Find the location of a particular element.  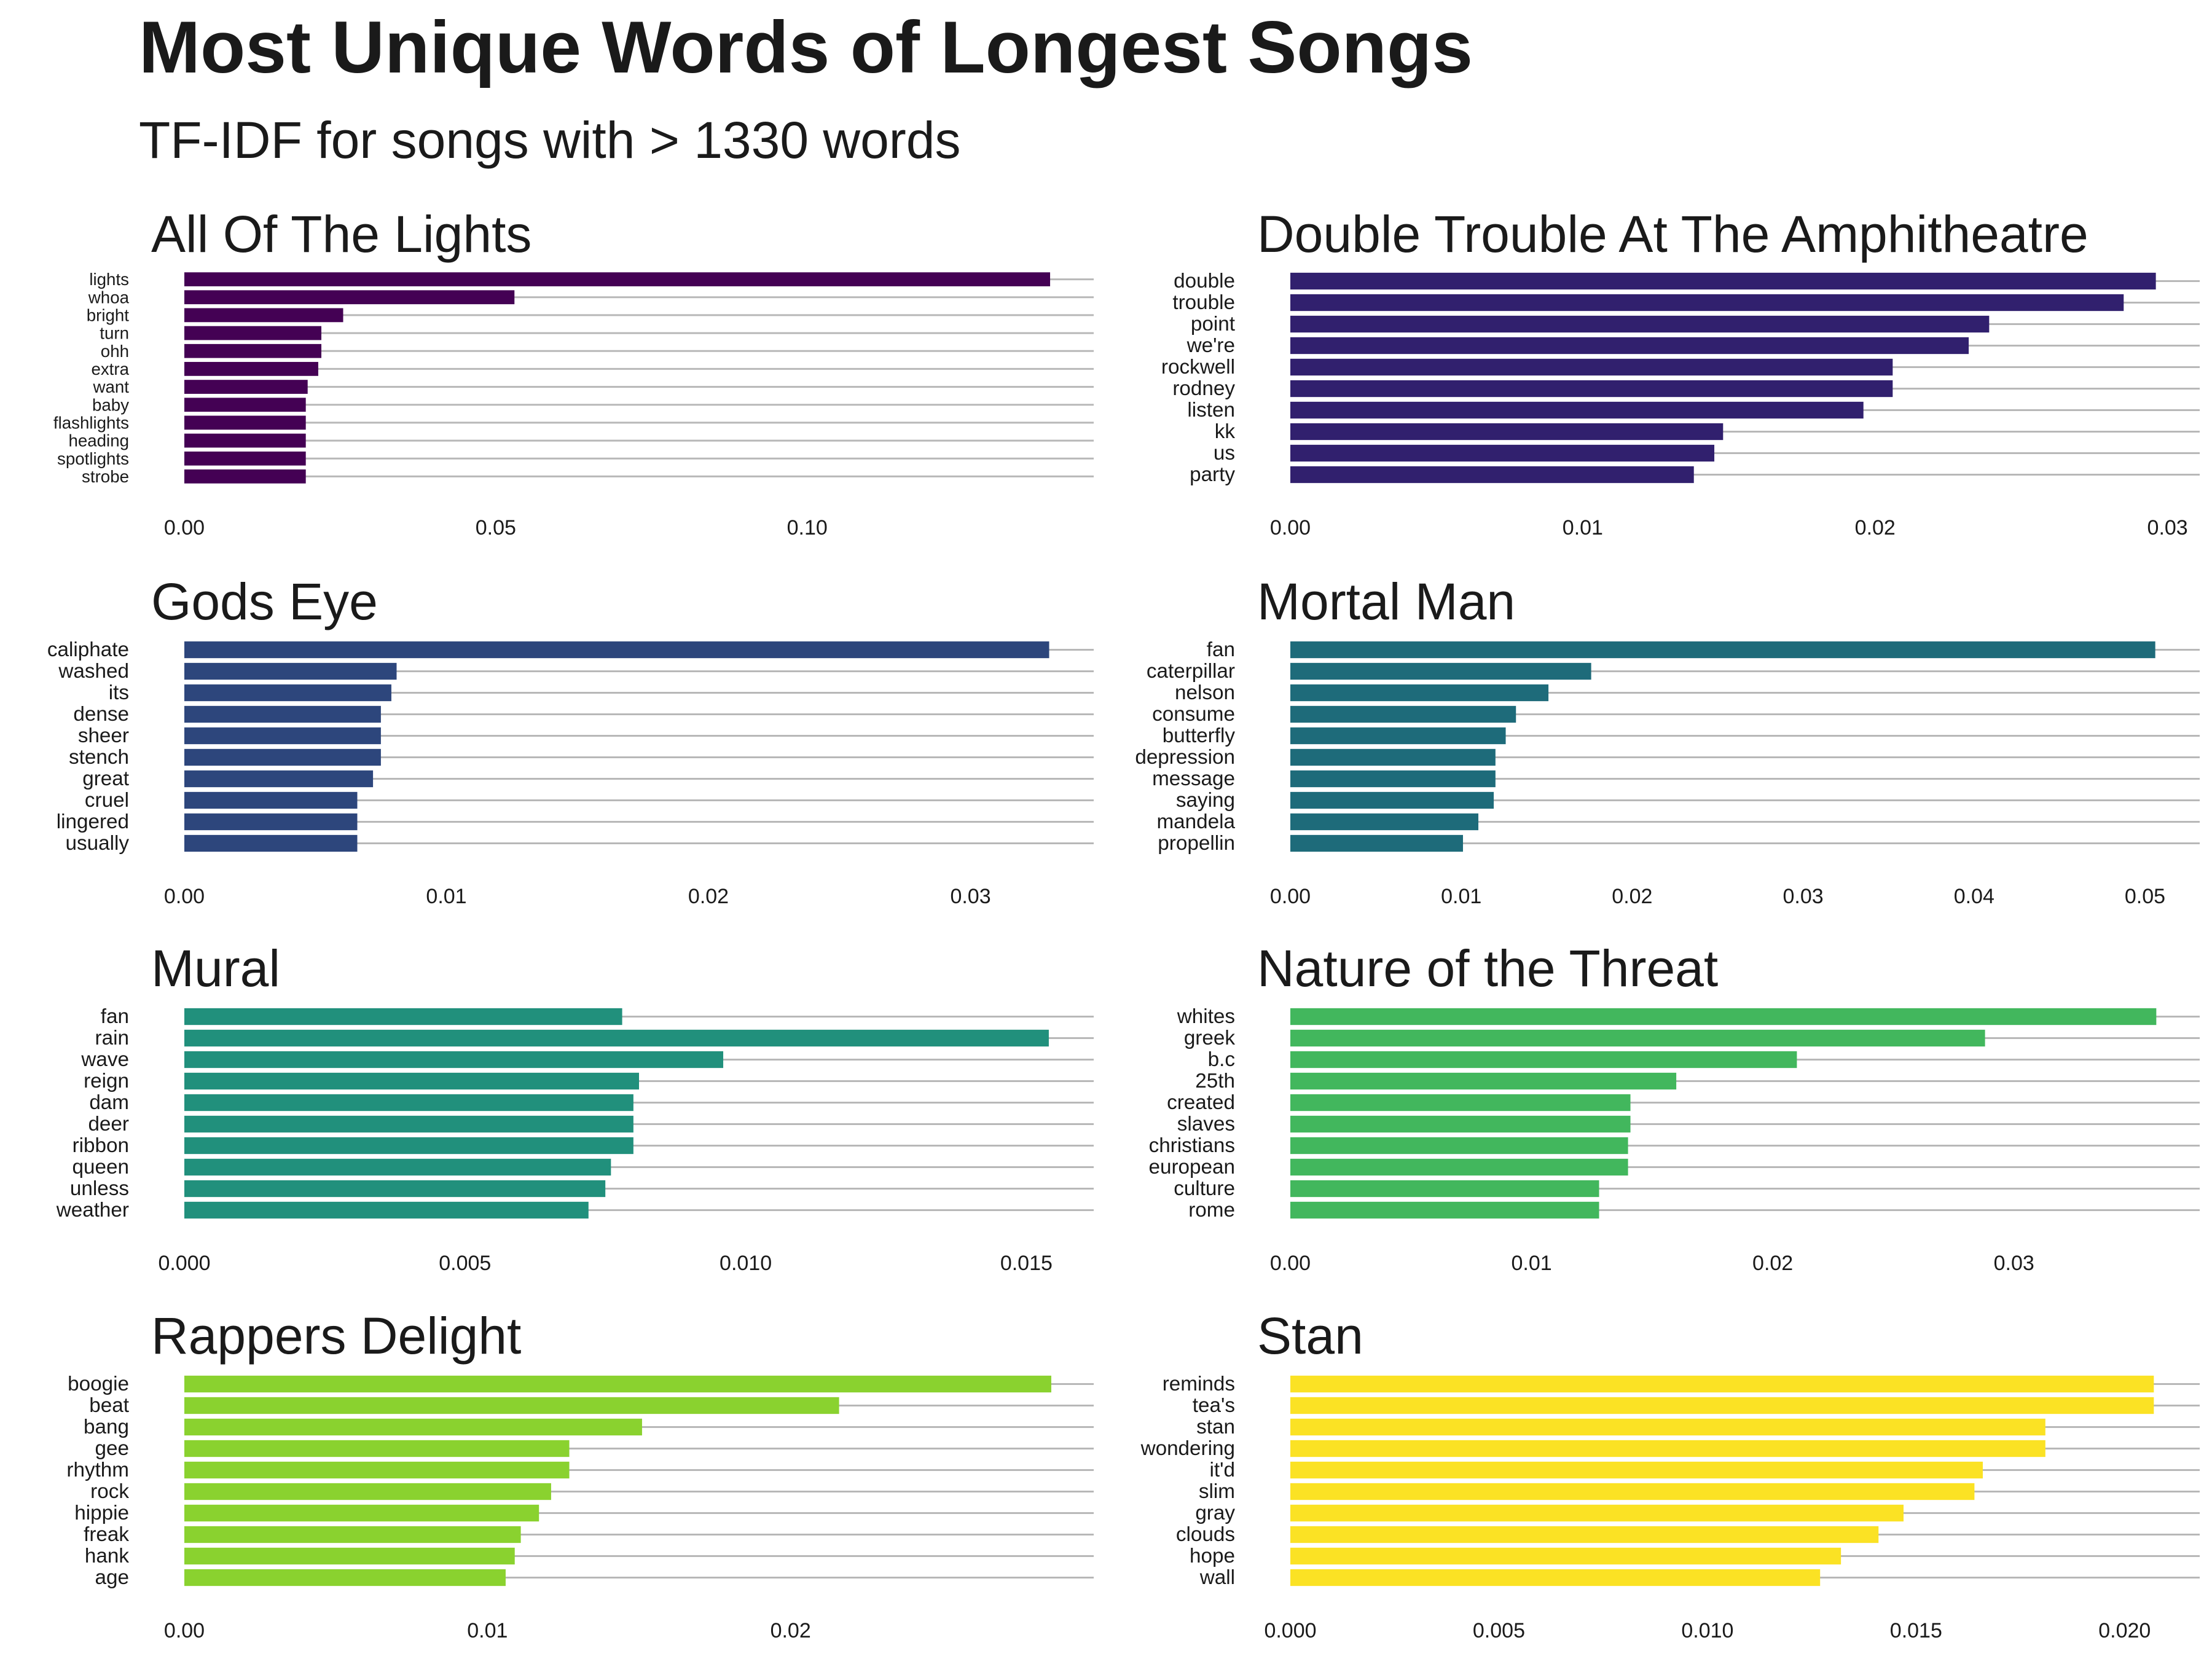

category-label: point is located at coordinates (1213, 324).